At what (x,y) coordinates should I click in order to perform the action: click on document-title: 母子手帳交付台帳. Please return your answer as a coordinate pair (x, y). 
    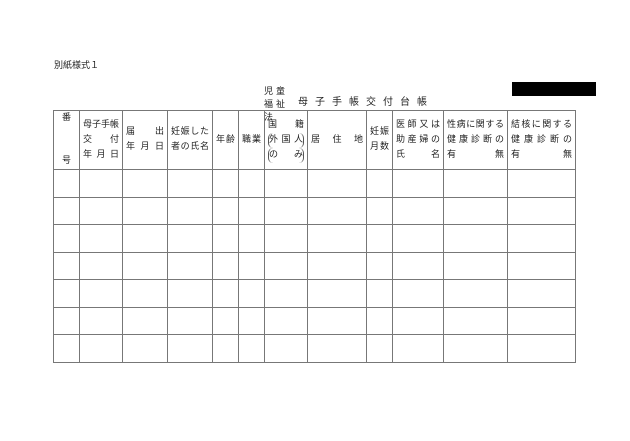
    Looking at the image, I should click on (366, 102).